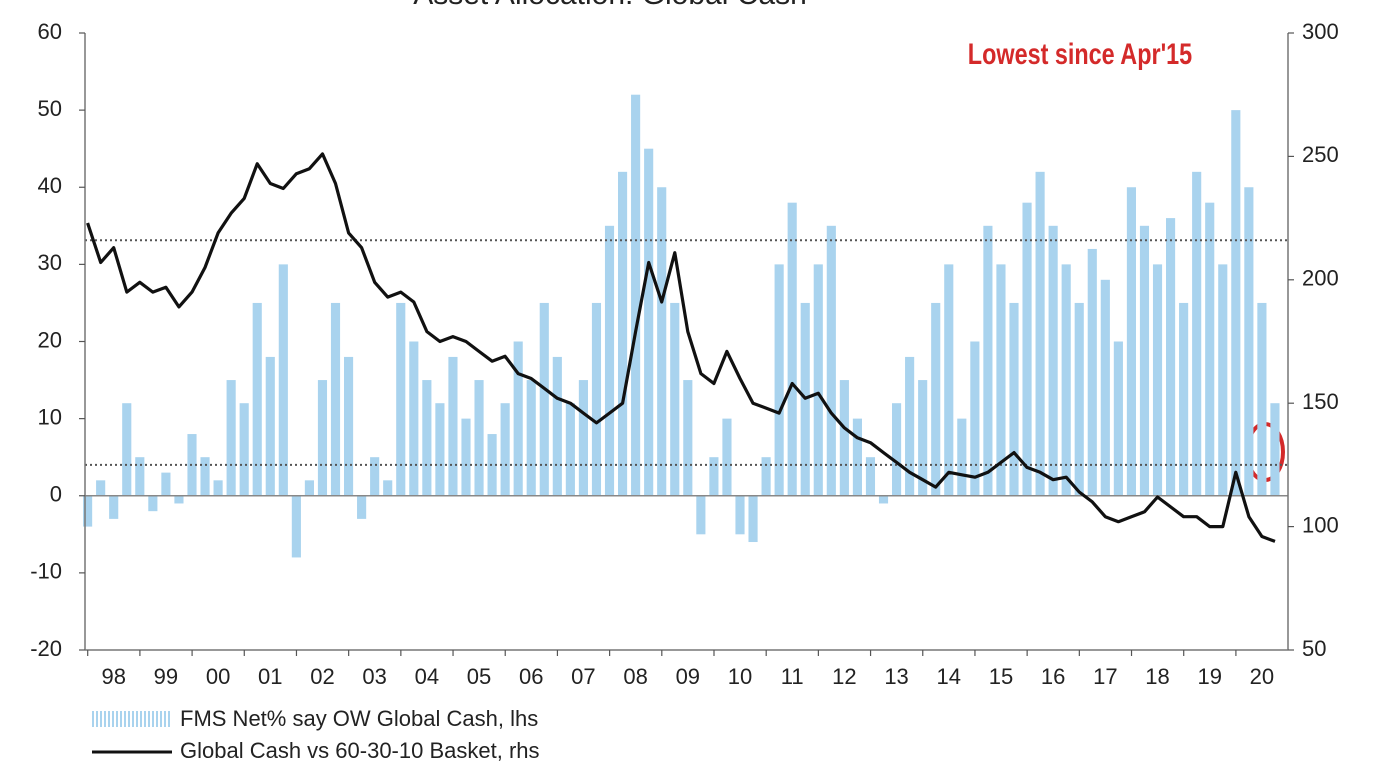 This screenshot has height=762, width=1383. What do you see at coordinates (1262, 676) in the screenshot?
I see `x-tick-label: 20` at bounding box center [1262, 676].